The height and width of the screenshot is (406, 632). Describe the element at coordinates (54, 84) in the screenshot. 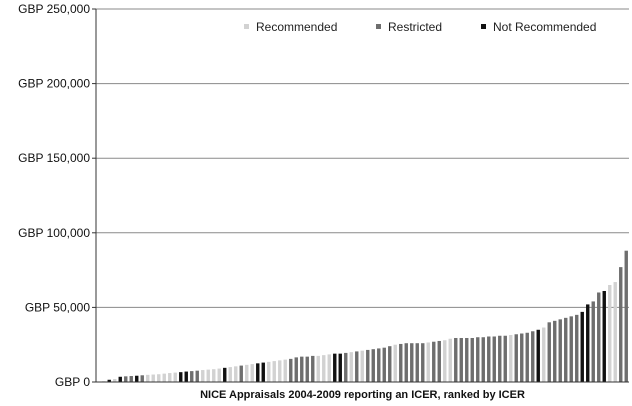

I see `y-tick-label: GBP 200,000` at that location.